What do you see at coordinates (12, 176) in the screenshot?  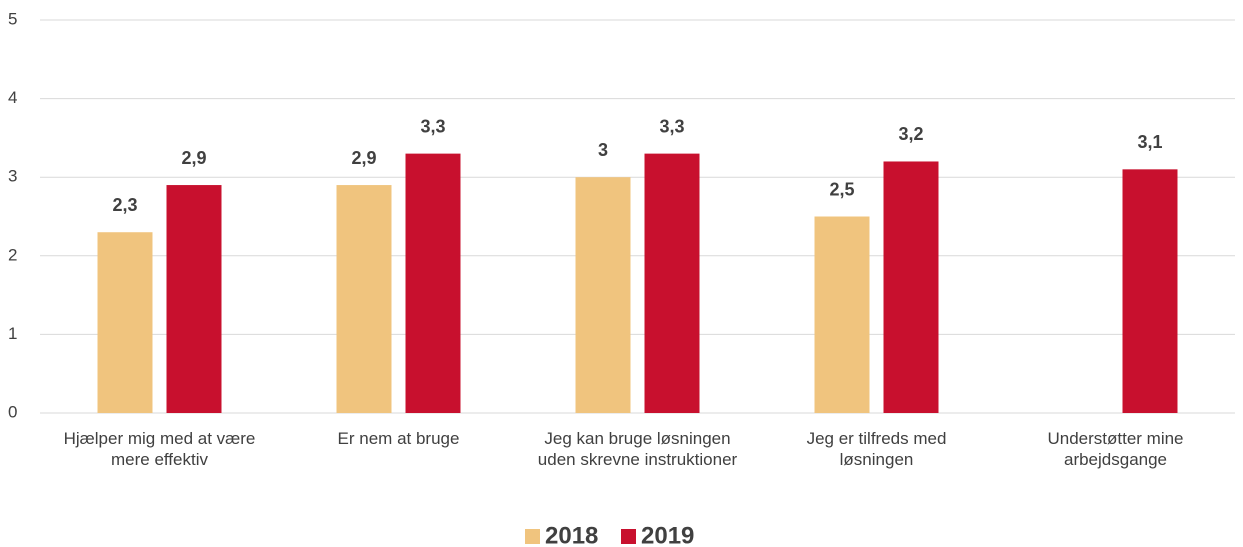 I see `y-tick-label: 3` at bounding box center [12, 176].